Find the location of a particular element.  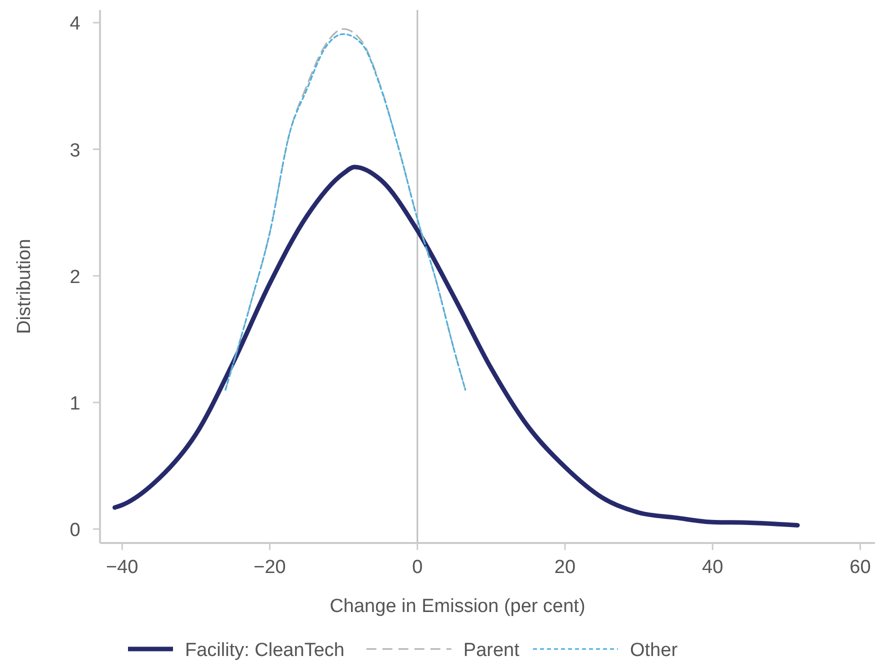

x-tick-label: −40 is located at coordinates (122, 567).